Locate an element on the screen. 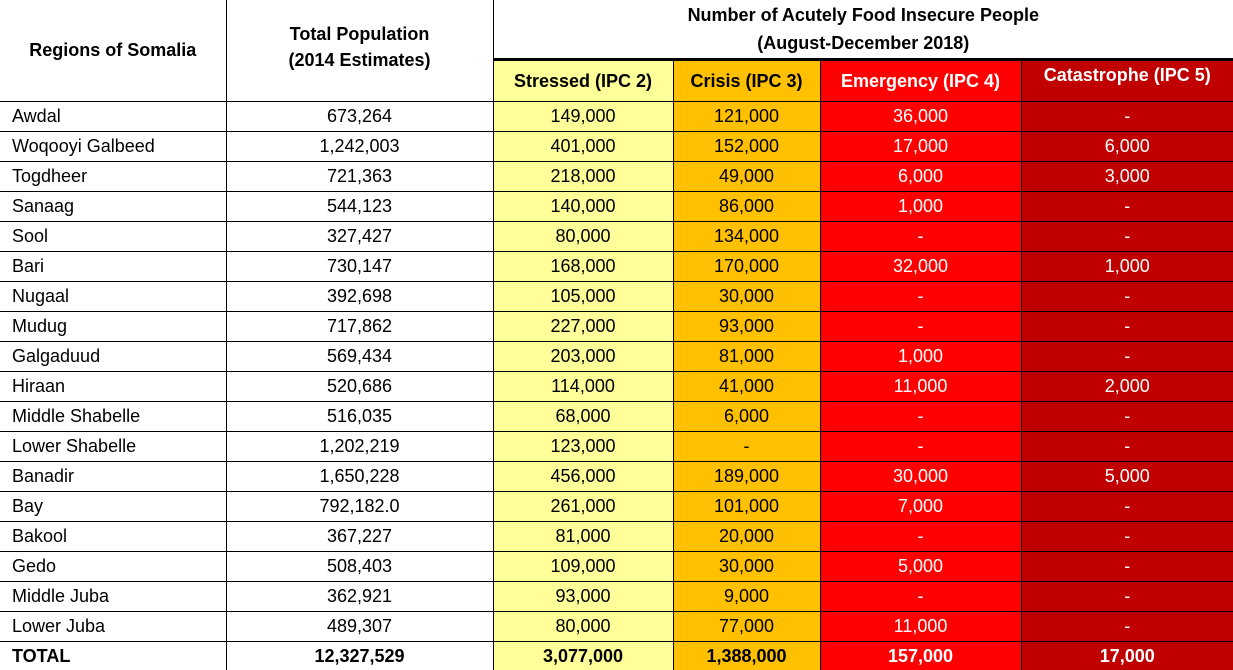  cell-region: Galgaduud is located at coordinates (113, 357).